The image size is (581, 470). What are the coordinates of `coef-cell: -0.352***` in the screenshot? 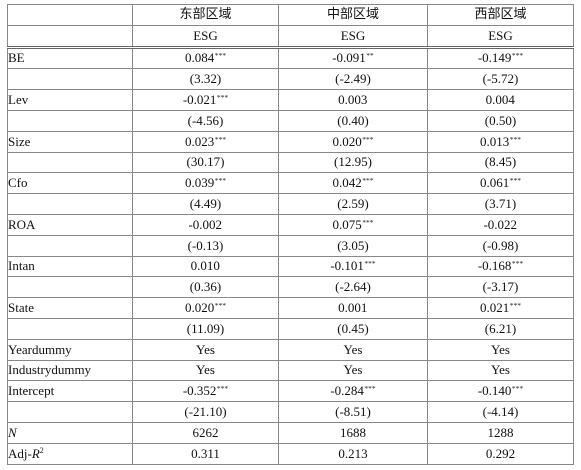 It's located at (205, 391).